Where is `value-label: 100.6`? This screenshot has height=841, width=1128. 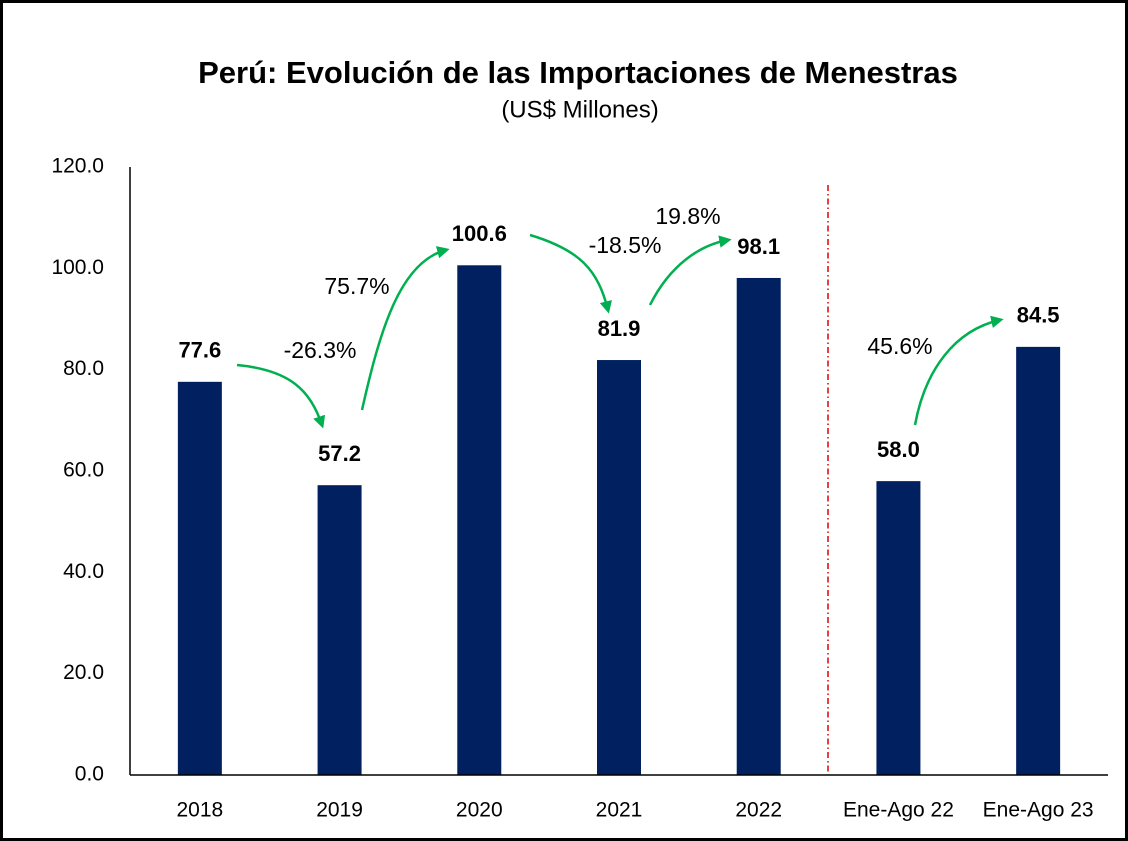 value-label: 100.6 is located at coordinates (479, 233).